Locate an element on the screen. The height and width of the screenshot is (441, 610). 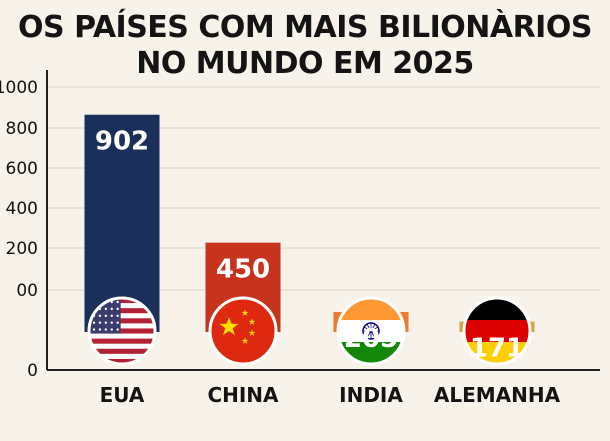
chart-title-line-2: NO MUNDO EM 2025 is located at coordinates (305, 63).